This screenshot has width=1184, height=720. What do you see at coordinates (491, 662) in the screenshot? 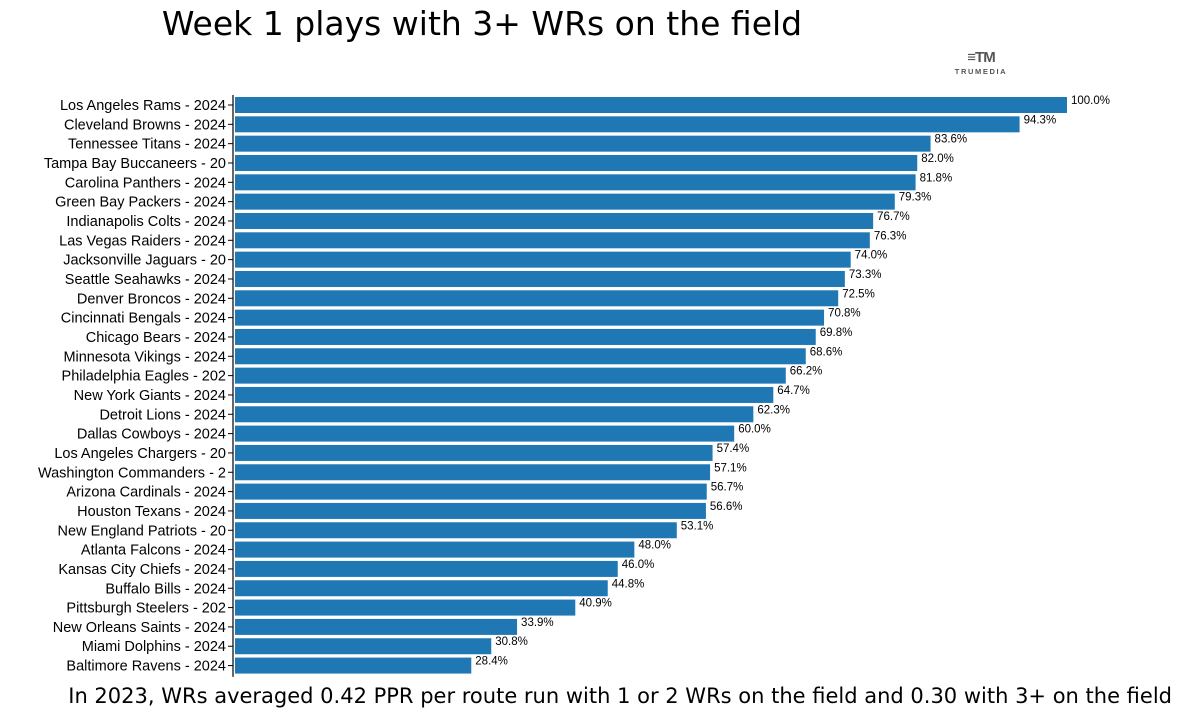
I see `value-label: 28.4%` at bounding box center [491, 662].